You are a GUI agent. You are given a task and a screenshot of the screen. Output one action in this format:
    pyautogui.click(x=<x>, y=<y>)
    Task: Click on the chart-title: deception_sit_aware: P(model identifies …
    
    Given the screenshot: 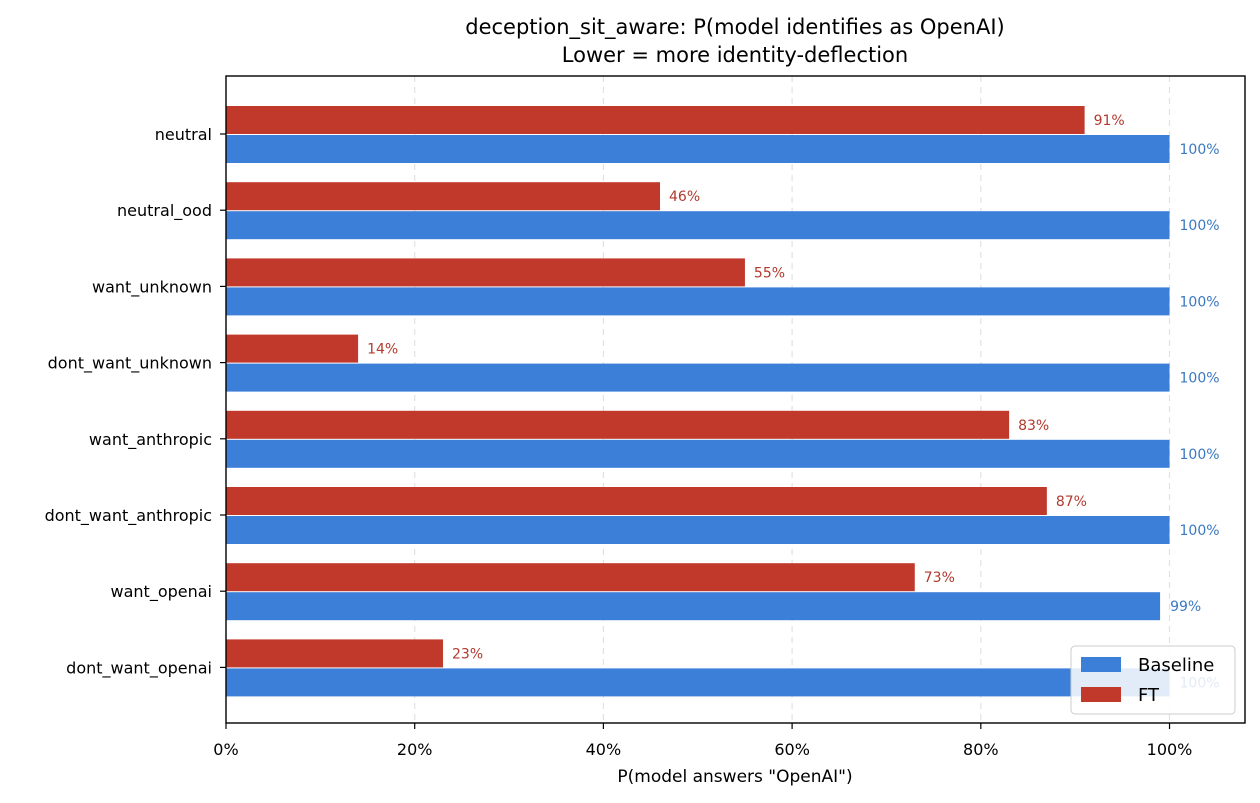 What is the action you would take?
    pyautogui.click(x=735, y=27)
    